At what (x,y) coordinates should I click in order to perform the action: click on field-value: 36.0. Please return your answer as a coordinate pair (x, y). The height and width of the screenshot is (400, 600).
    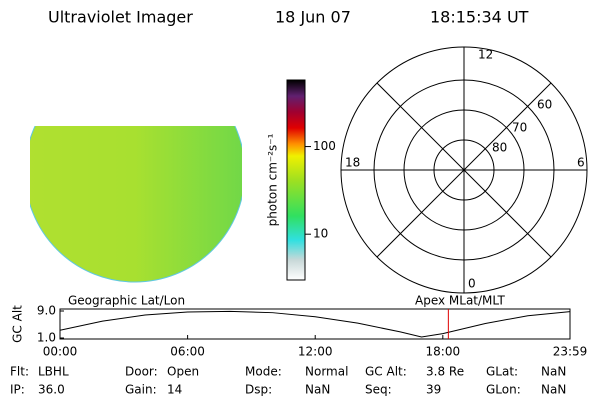
    Looking at the image, I should click on (51, 390).